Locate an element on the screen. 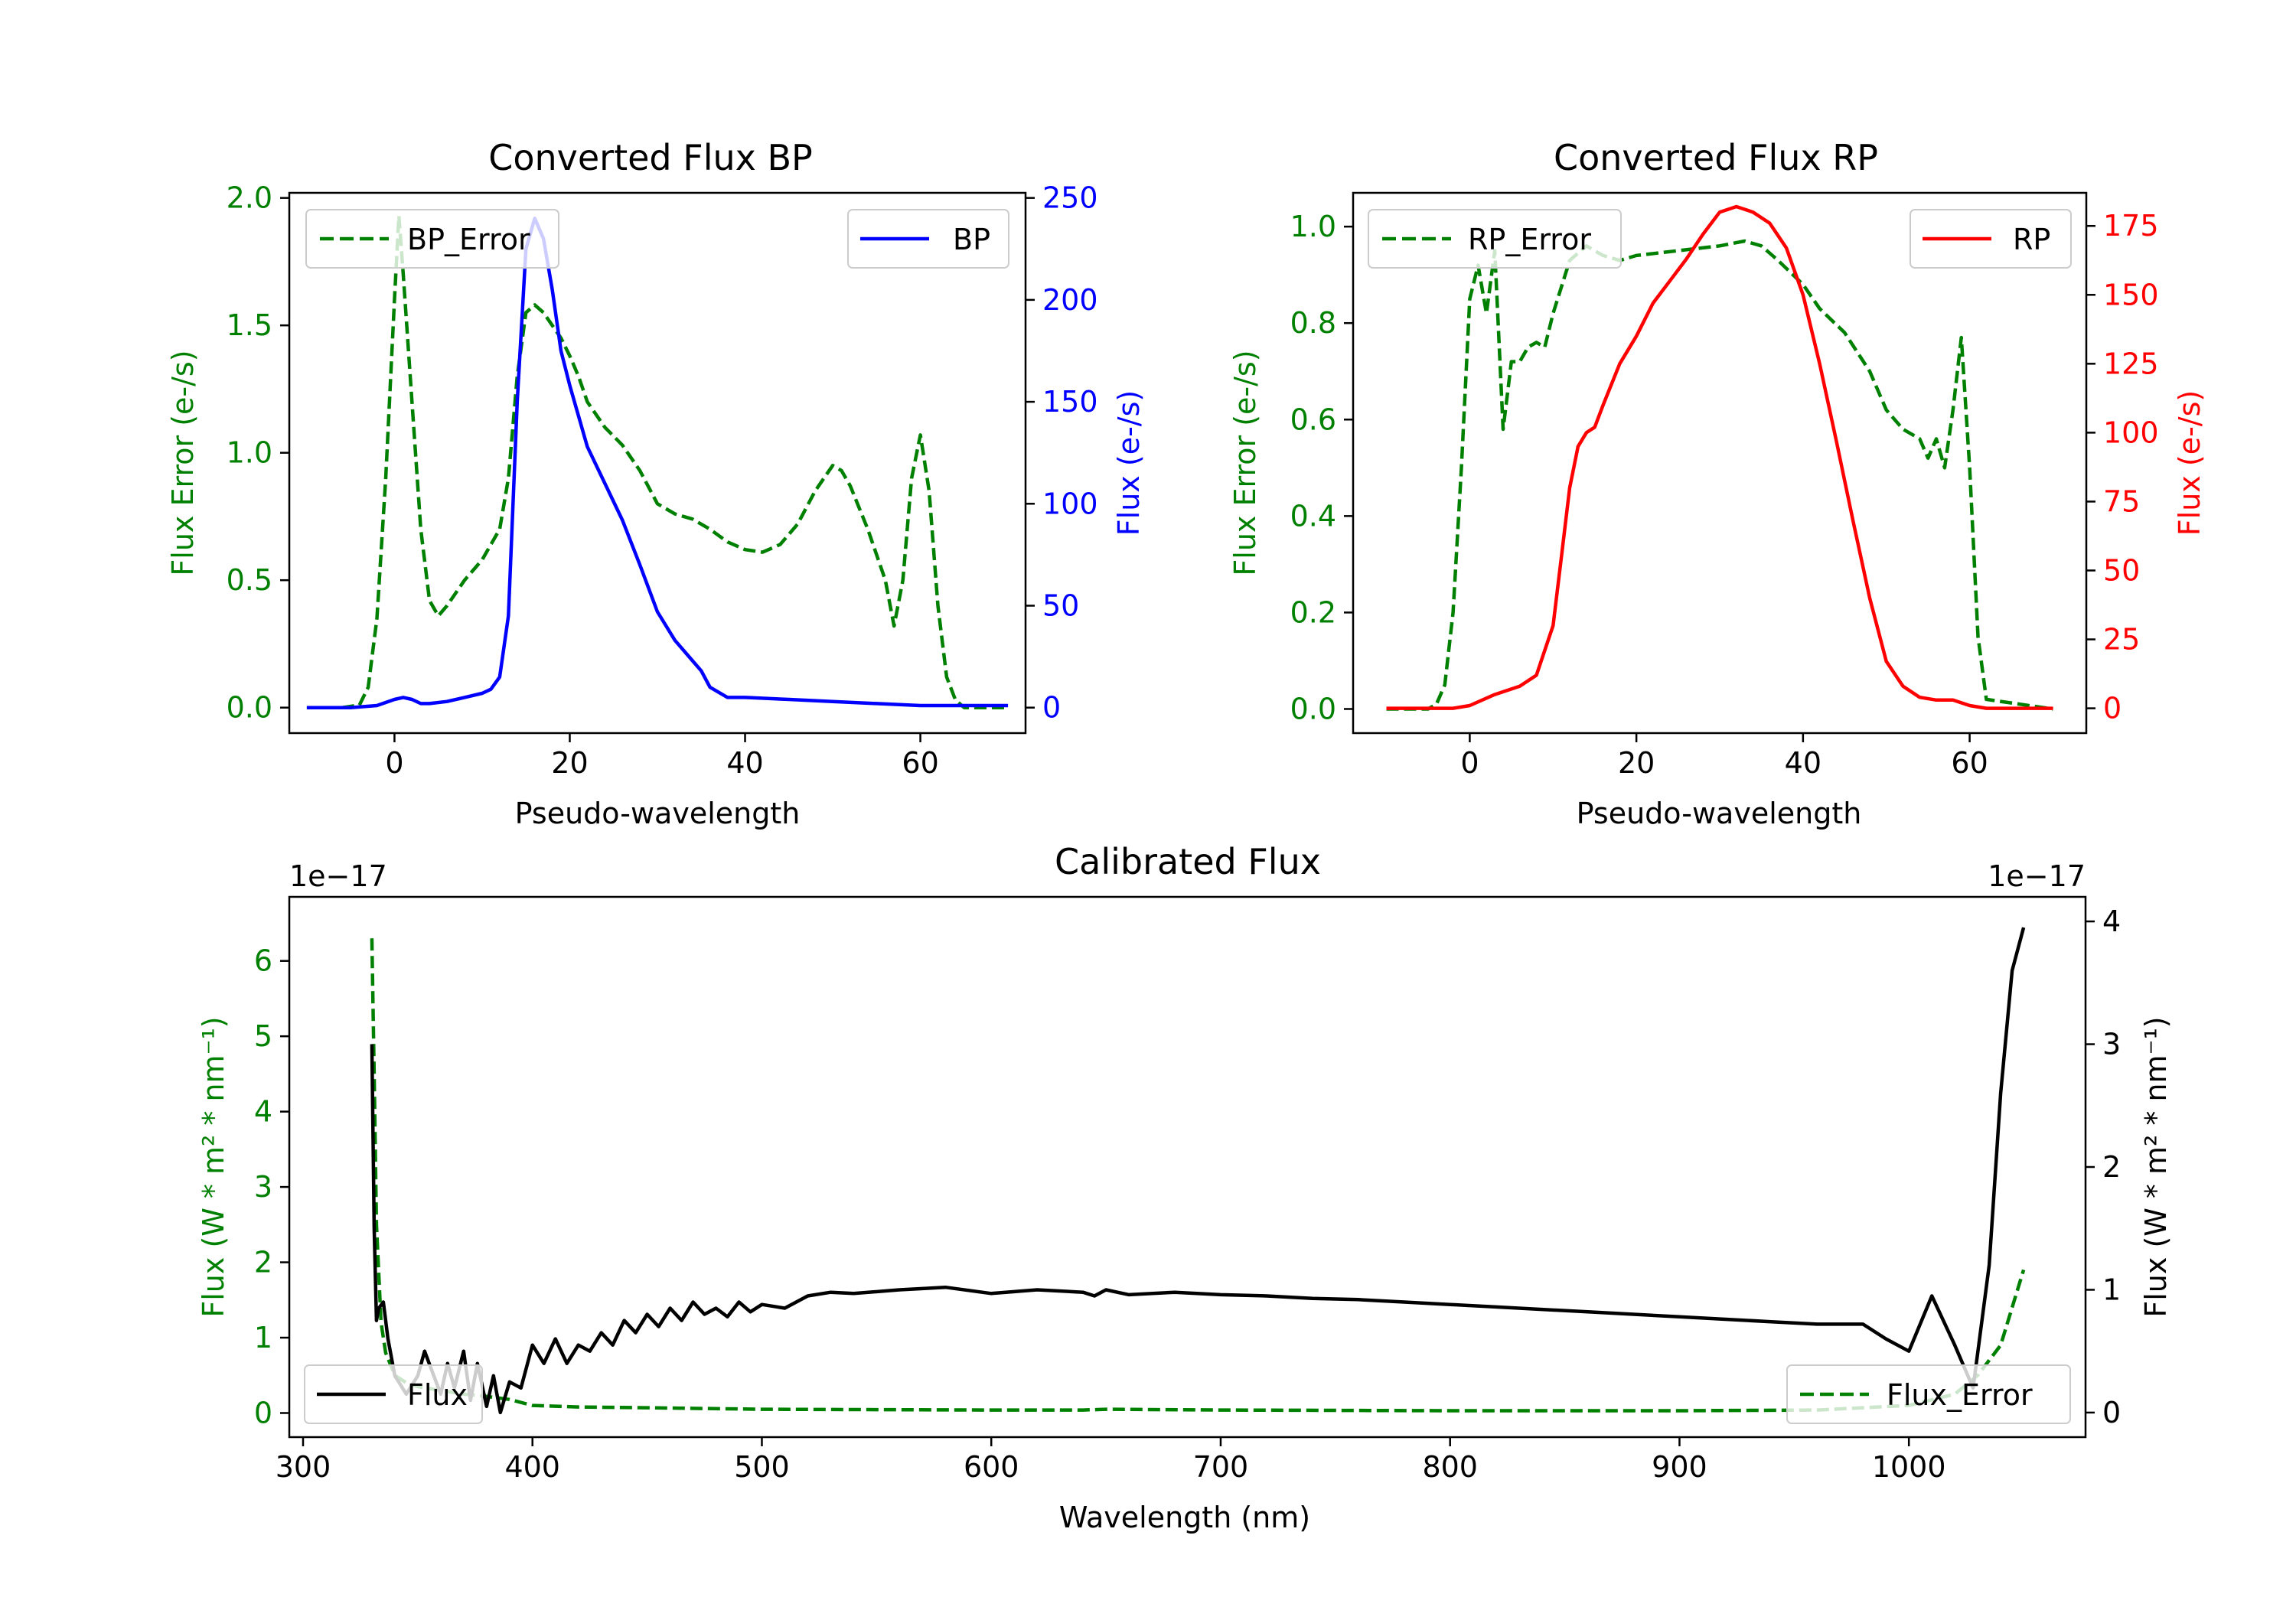  y-tick-label-right: 50 is located at coordinates (1060, 605).